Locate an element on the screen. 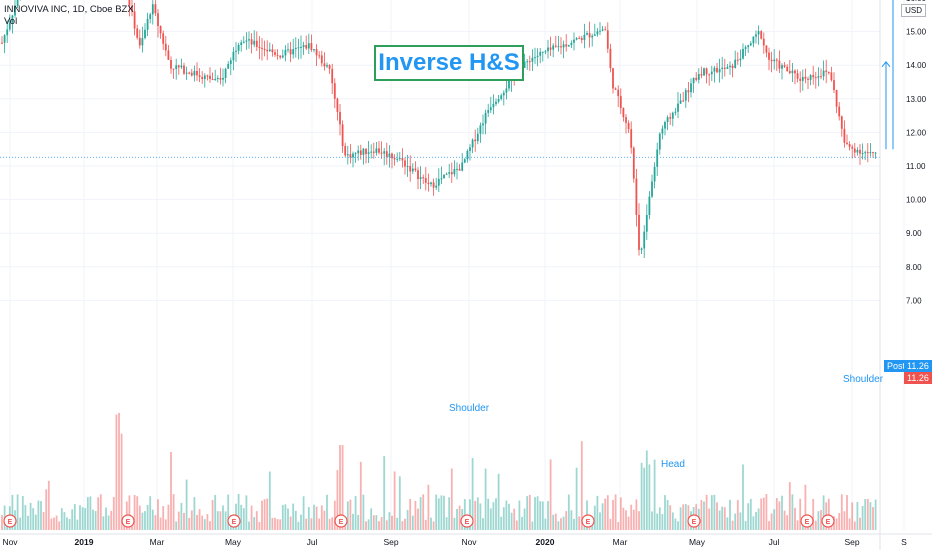 The width and height of the screenshot is (932, 550). x-tick-label: May is located at coordinates (697, 542).